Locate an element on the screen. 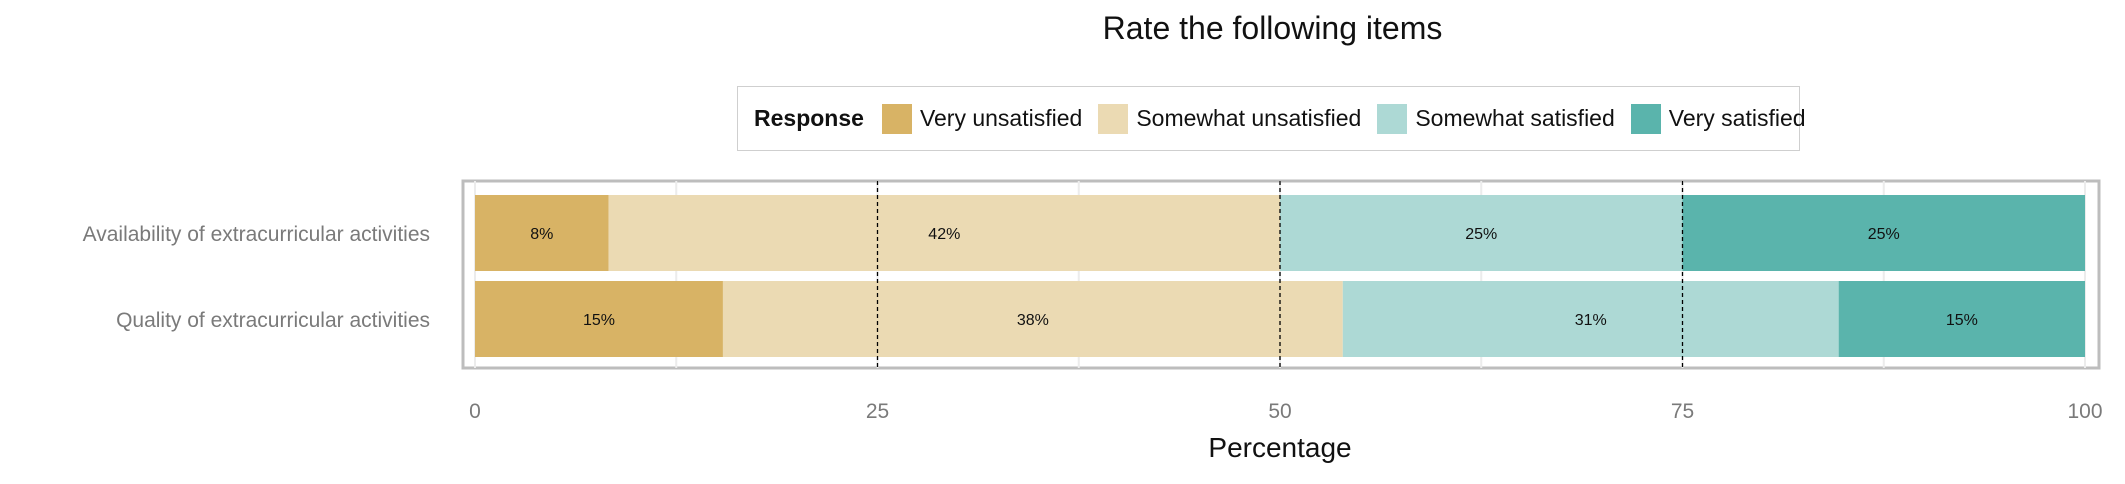 This screenshot has height=484, width=2125. legend-title: Response is located at coordinates (809, 118).